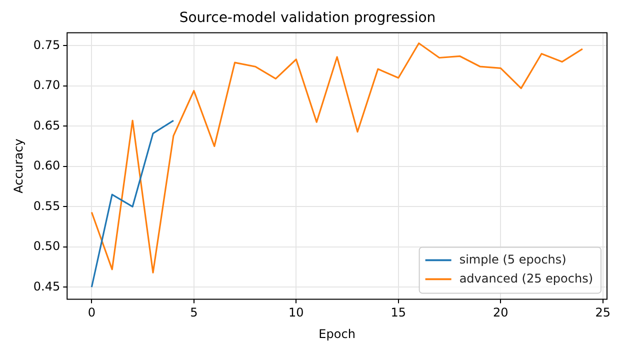  I want to click on legend-label: simple (5 epochs), so click(512, 259).